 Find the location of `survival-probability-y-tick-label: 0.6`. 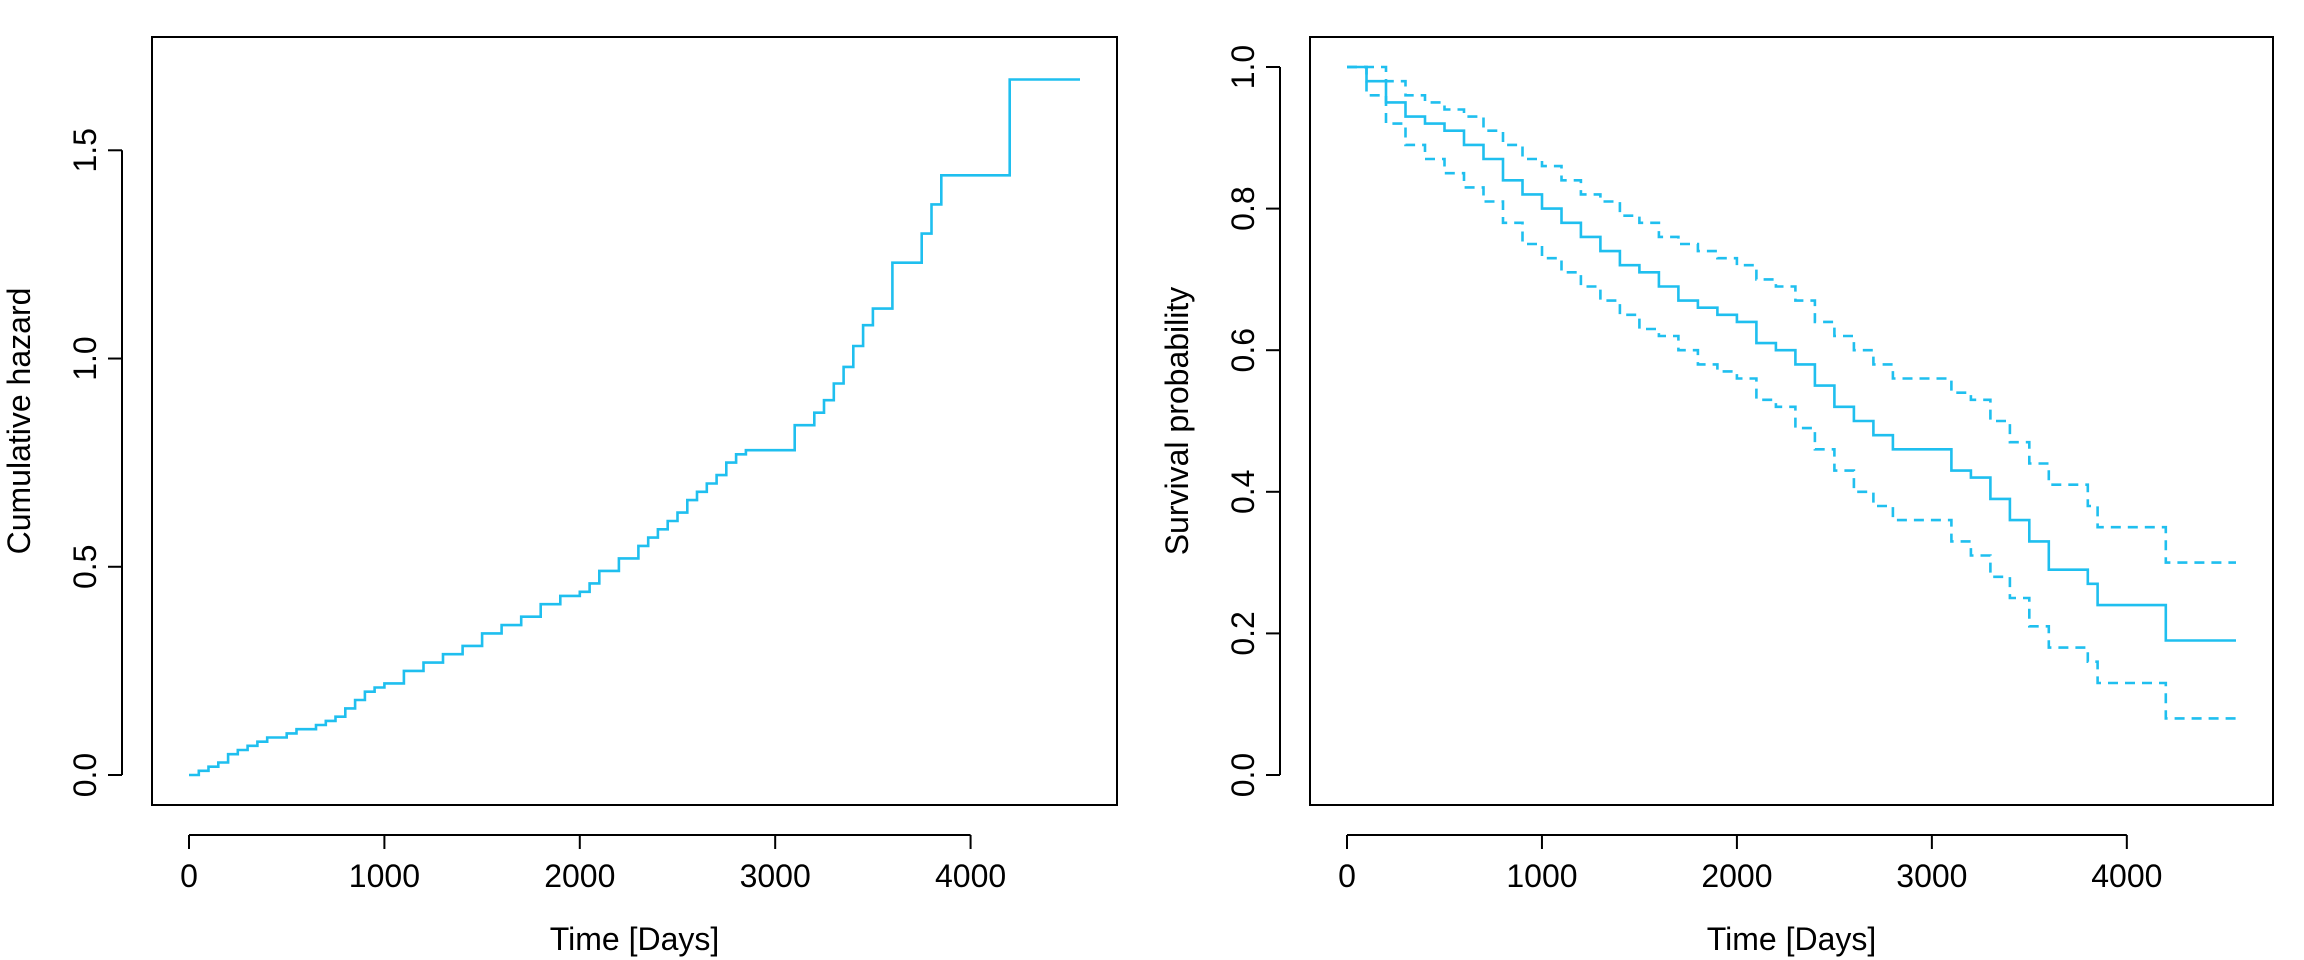

survival-probability-y-tick-label: 0.6 is located at coordinates (1243, 350).